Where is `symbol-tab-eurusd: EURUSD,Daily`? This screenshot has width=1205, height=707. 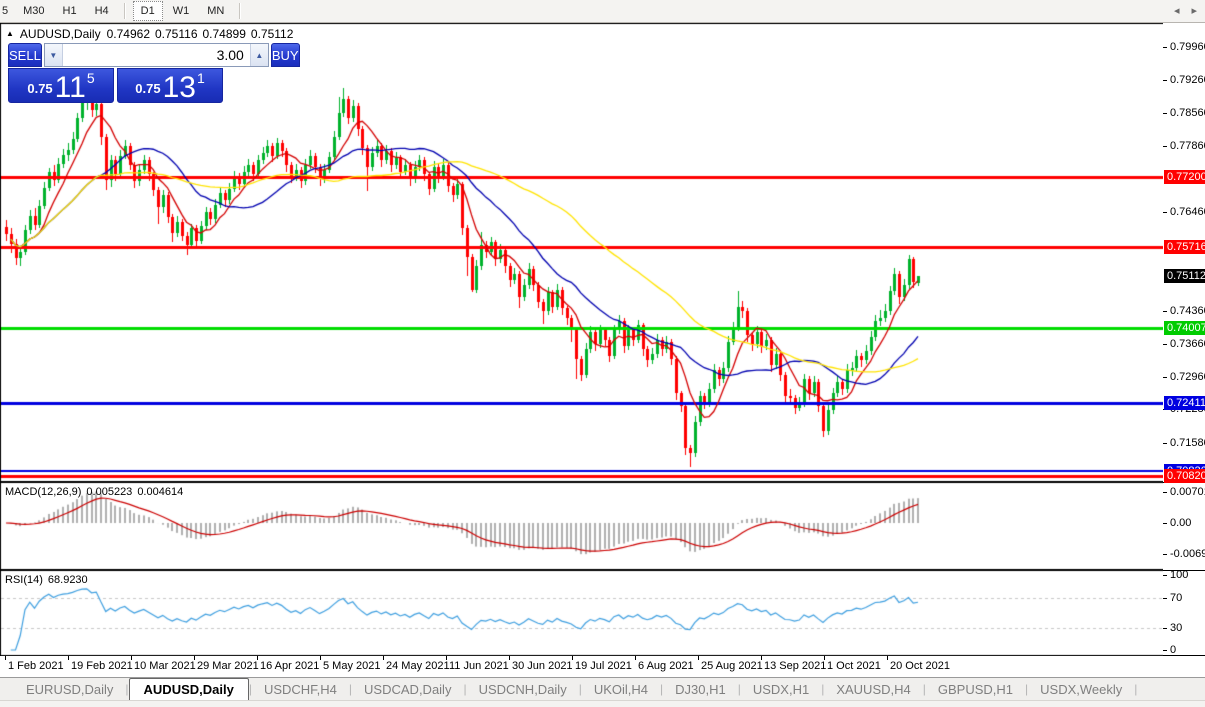
symbol-tab-eurusd: EURUSD,Daily is located at coordinates (70, 689).